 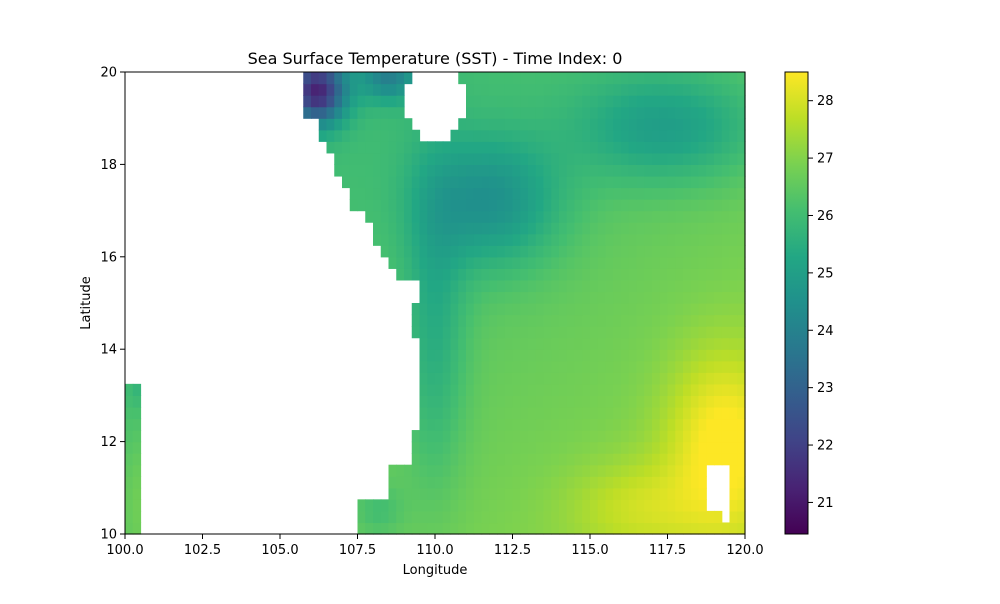 I want to click on x-tick-label: 115.0, so click(x=589, y=550).